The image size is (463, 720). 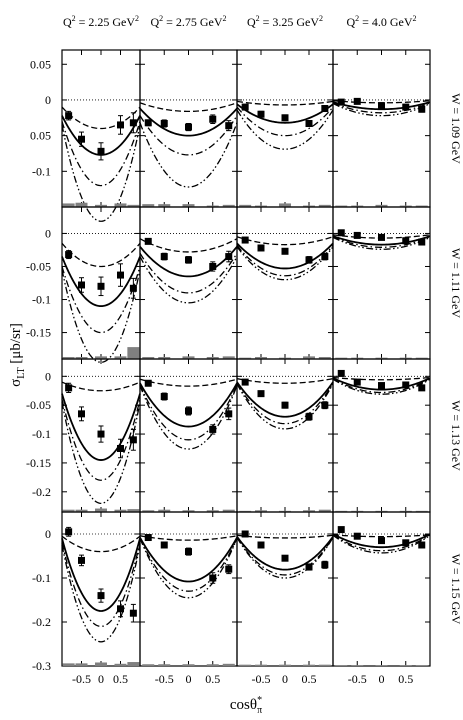 I want to click on panel-r4-c3, so click(x=285, y=589).